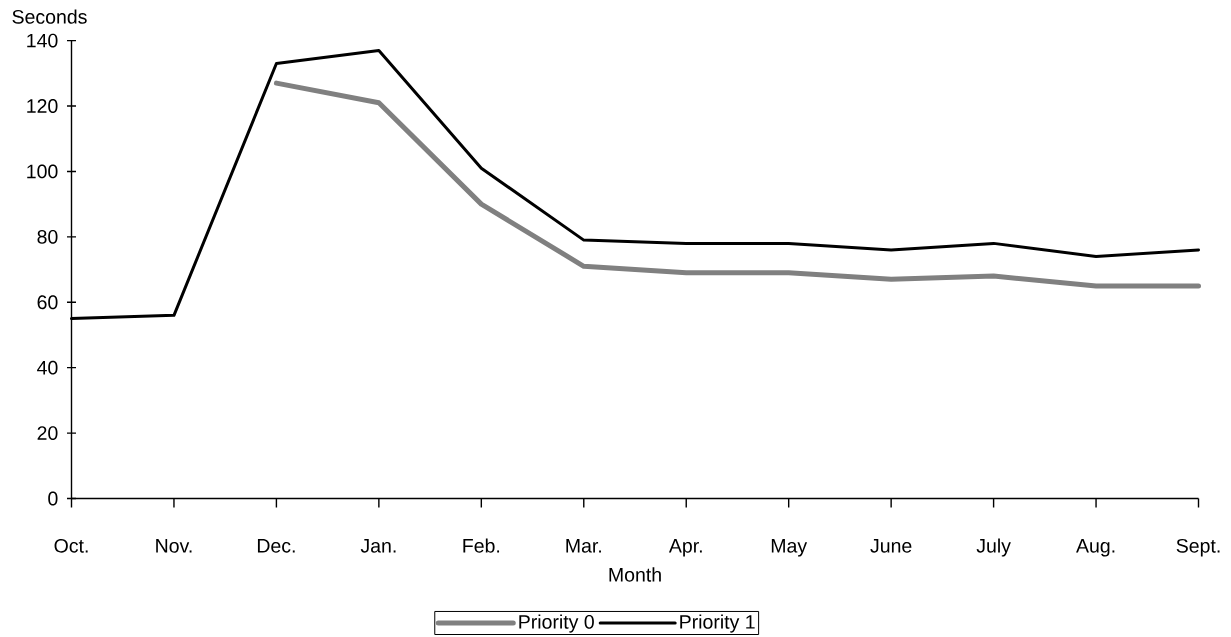 The width and height of the screenshot is (1231, 637). What do you see at coordinates (47, 302) in the screenshot?
I see `y-tick-label: 60` at bounding box center [47, 302].